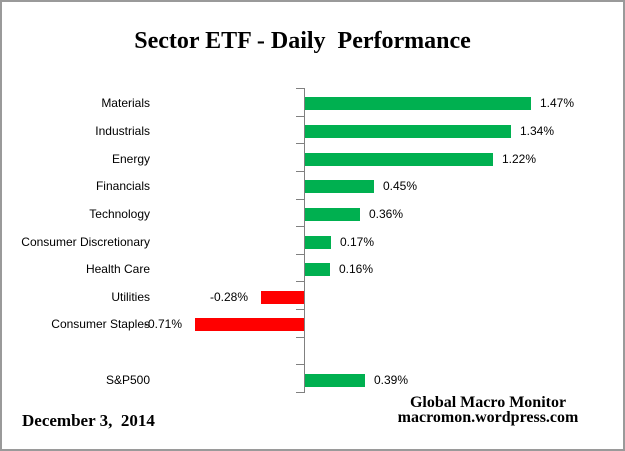 The image size is (625, 451). What do you see at coordinates (488, 402) in the screenshot?
I see `footer-source-line1: Global Macro Monitor` at bounding box center [488, 402].